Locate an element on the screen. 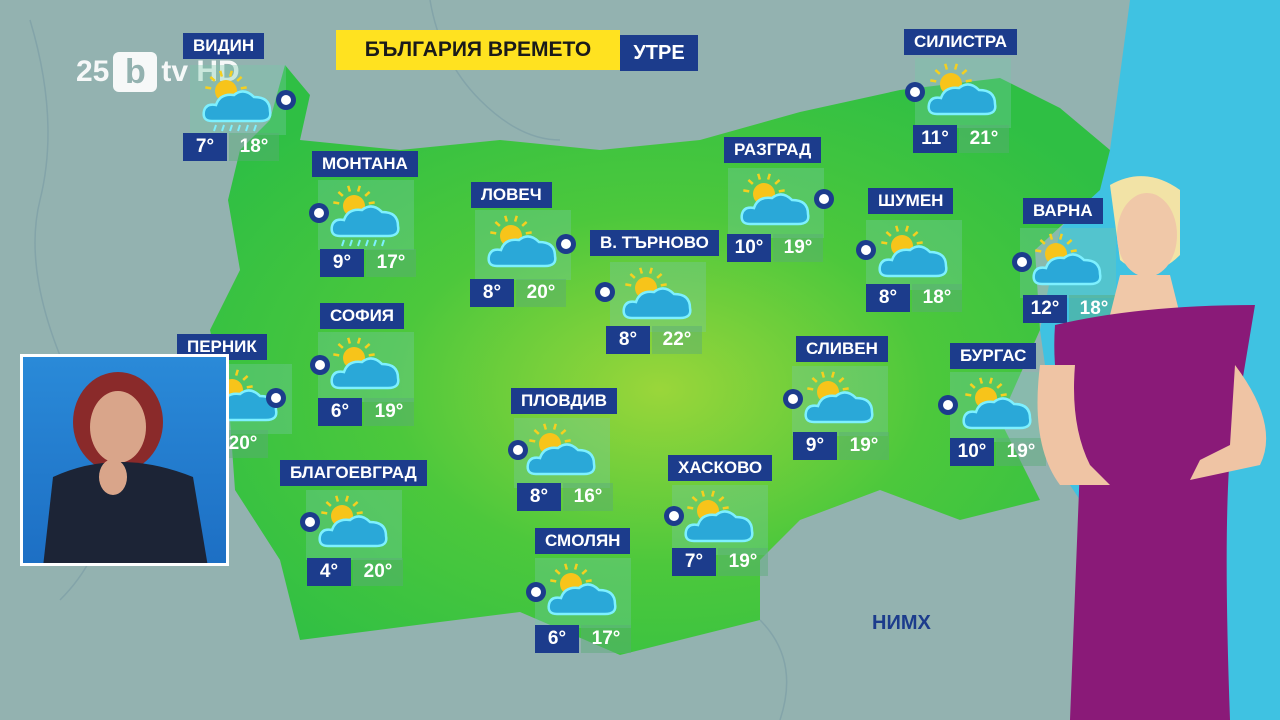  max-temperature: 21° is located at coordinates (984, 139).